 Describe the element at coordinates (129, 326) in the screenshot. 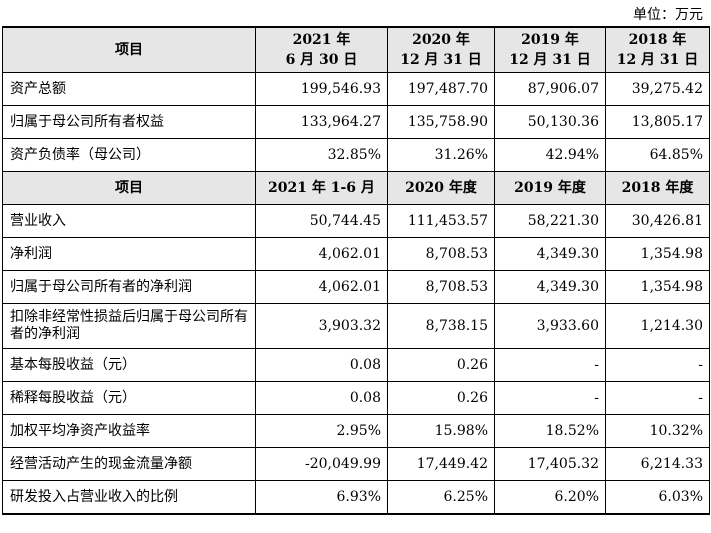

I see `row-label: 扣除非经常性损益后归属于母公司所有者的净利润` at that location.